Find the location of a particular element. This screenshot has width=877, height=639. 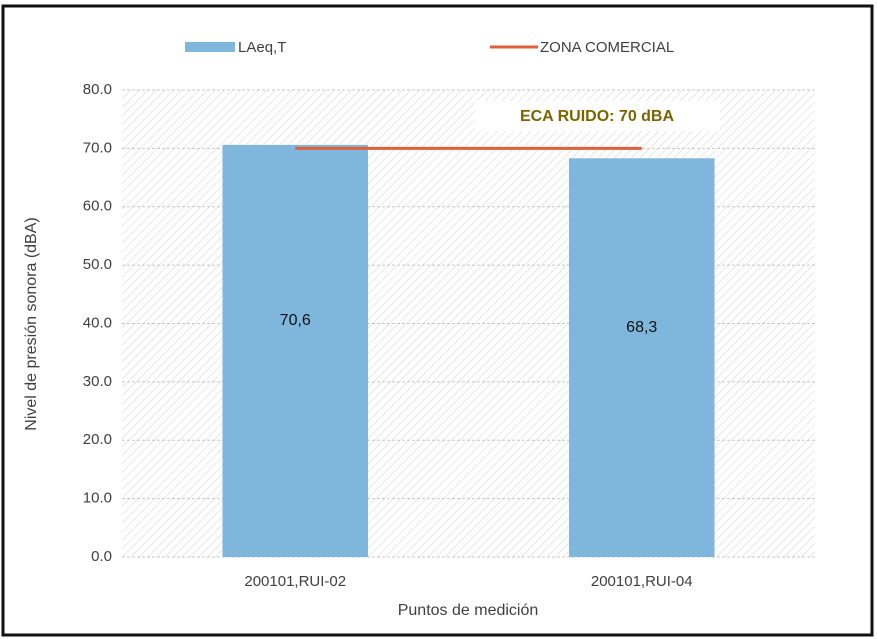

y-tick-label: 70.0 is located at coordinates (97, 147).